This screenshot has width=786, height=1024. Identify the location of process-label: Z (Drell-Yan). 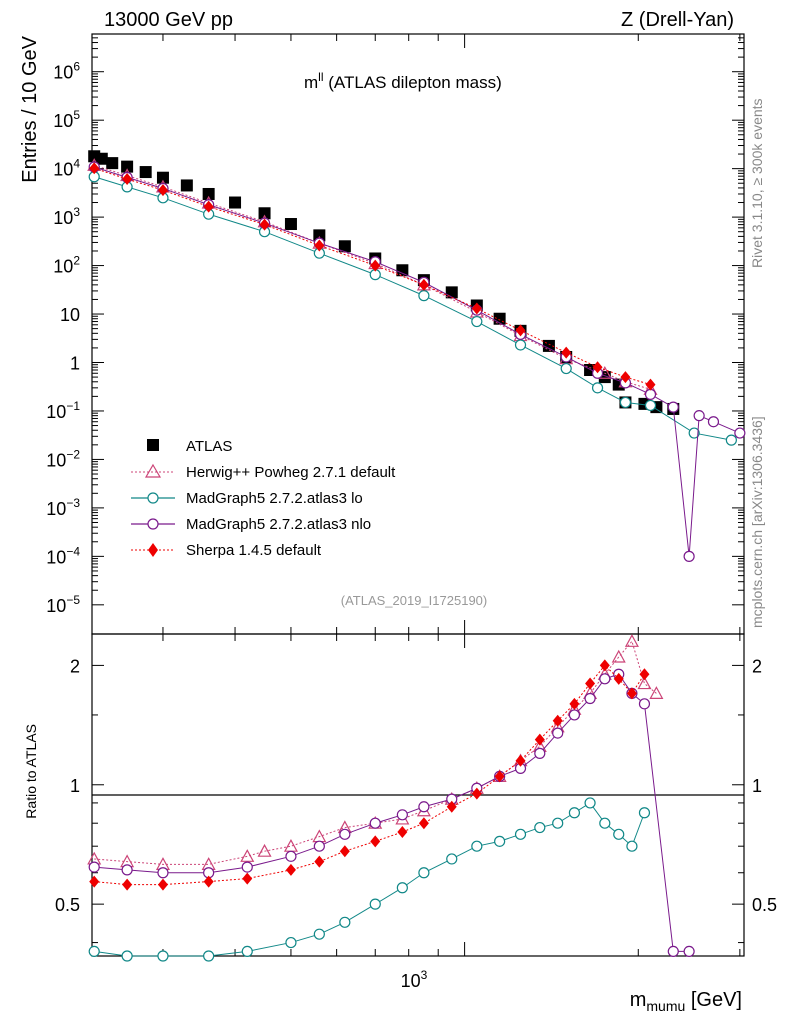
(677, 20).